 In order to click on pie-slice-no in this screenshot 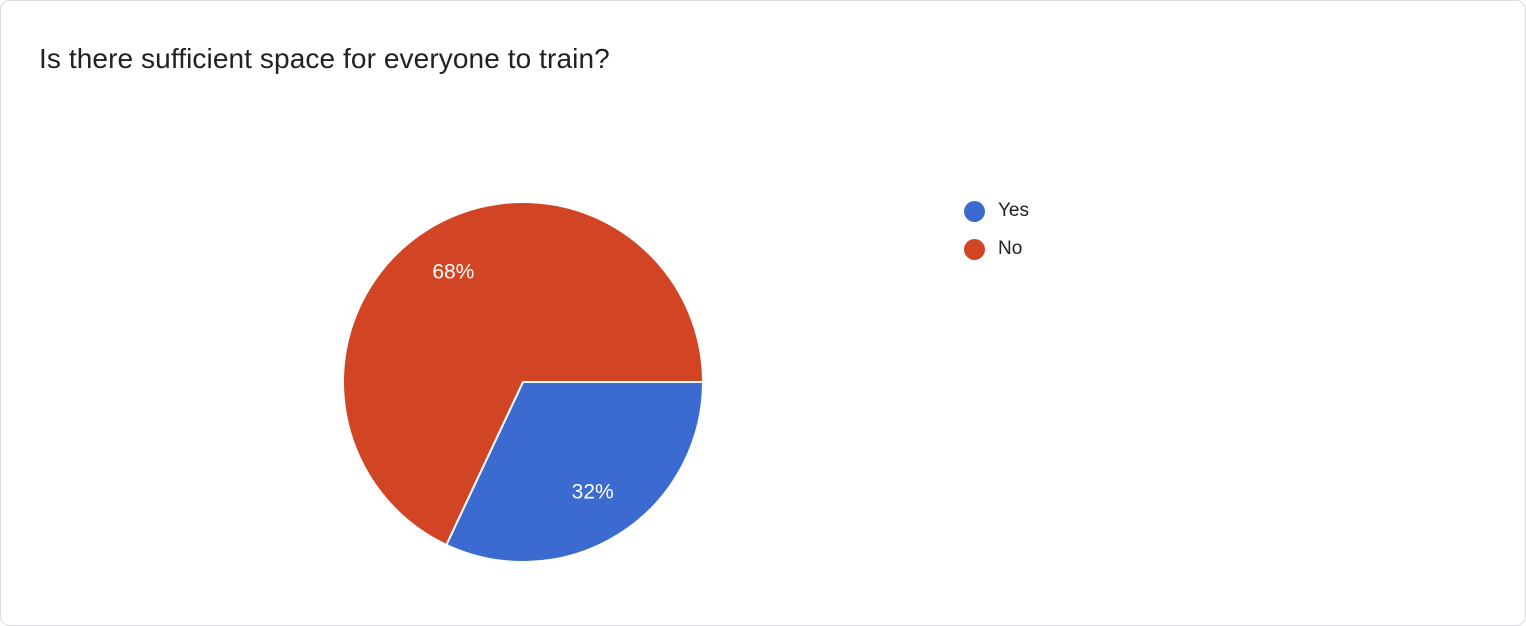, I will do `click(523, 373)`.